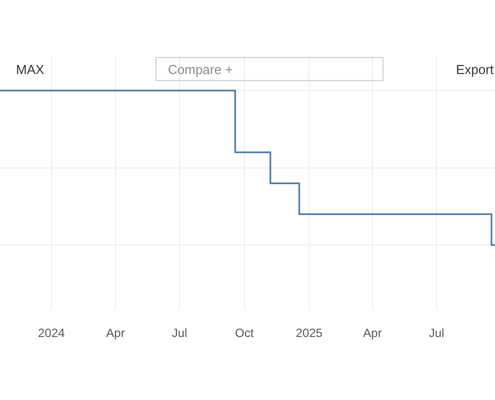 The image size is (495, 400). Describe the element at coordinates (52, 333) in the screenshot. I see `x-tick-label: 2024` at that location.